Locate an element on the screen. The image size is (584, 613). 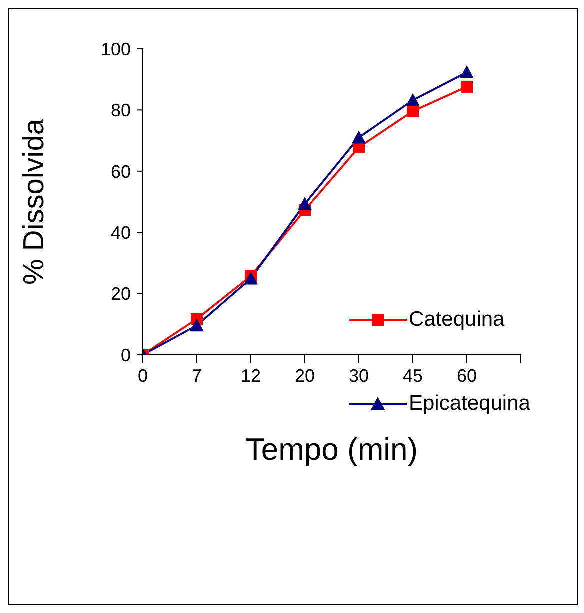
y-axis-title: % Dissolvida is located at coordinates (34, 201).